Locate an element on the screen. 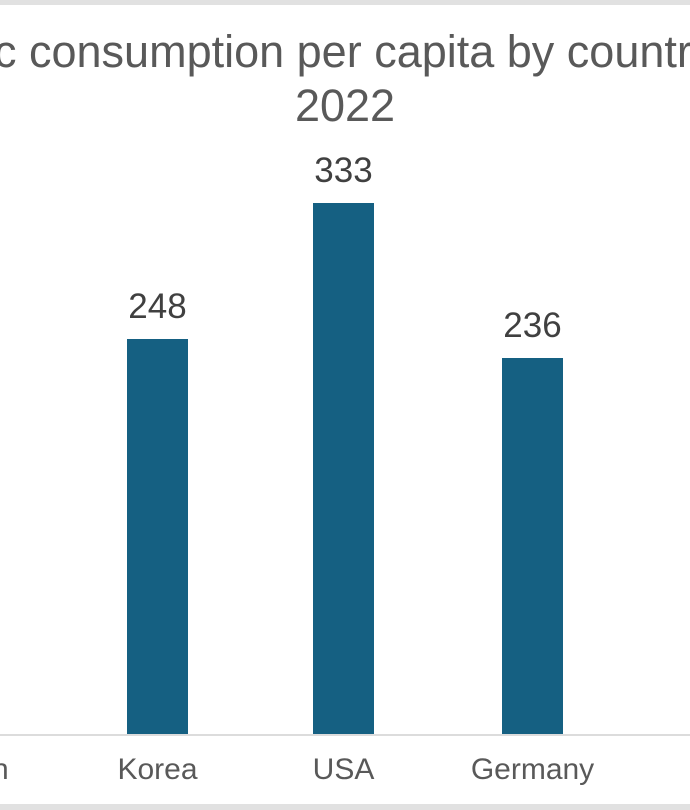 Image resolution: width=690 pixels, height=810 pixels. category-label-partial: n is located at coordinates (4, 769).